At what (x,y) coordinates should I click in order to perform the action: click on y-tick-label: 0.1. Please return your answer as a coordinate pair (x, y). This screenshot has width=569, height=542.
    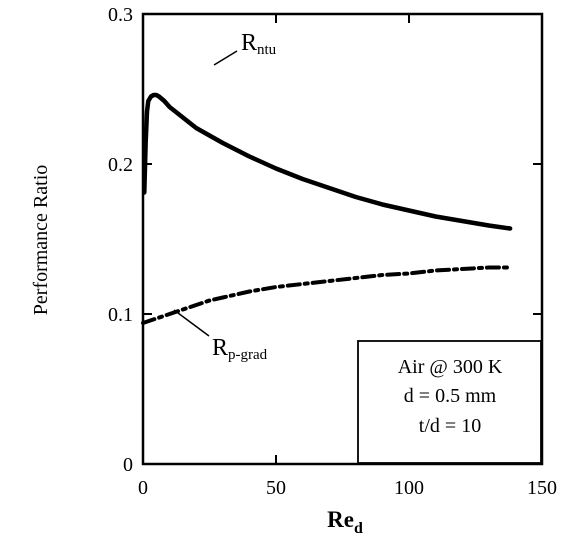
    Looking at the image, I should click on (120, 315).